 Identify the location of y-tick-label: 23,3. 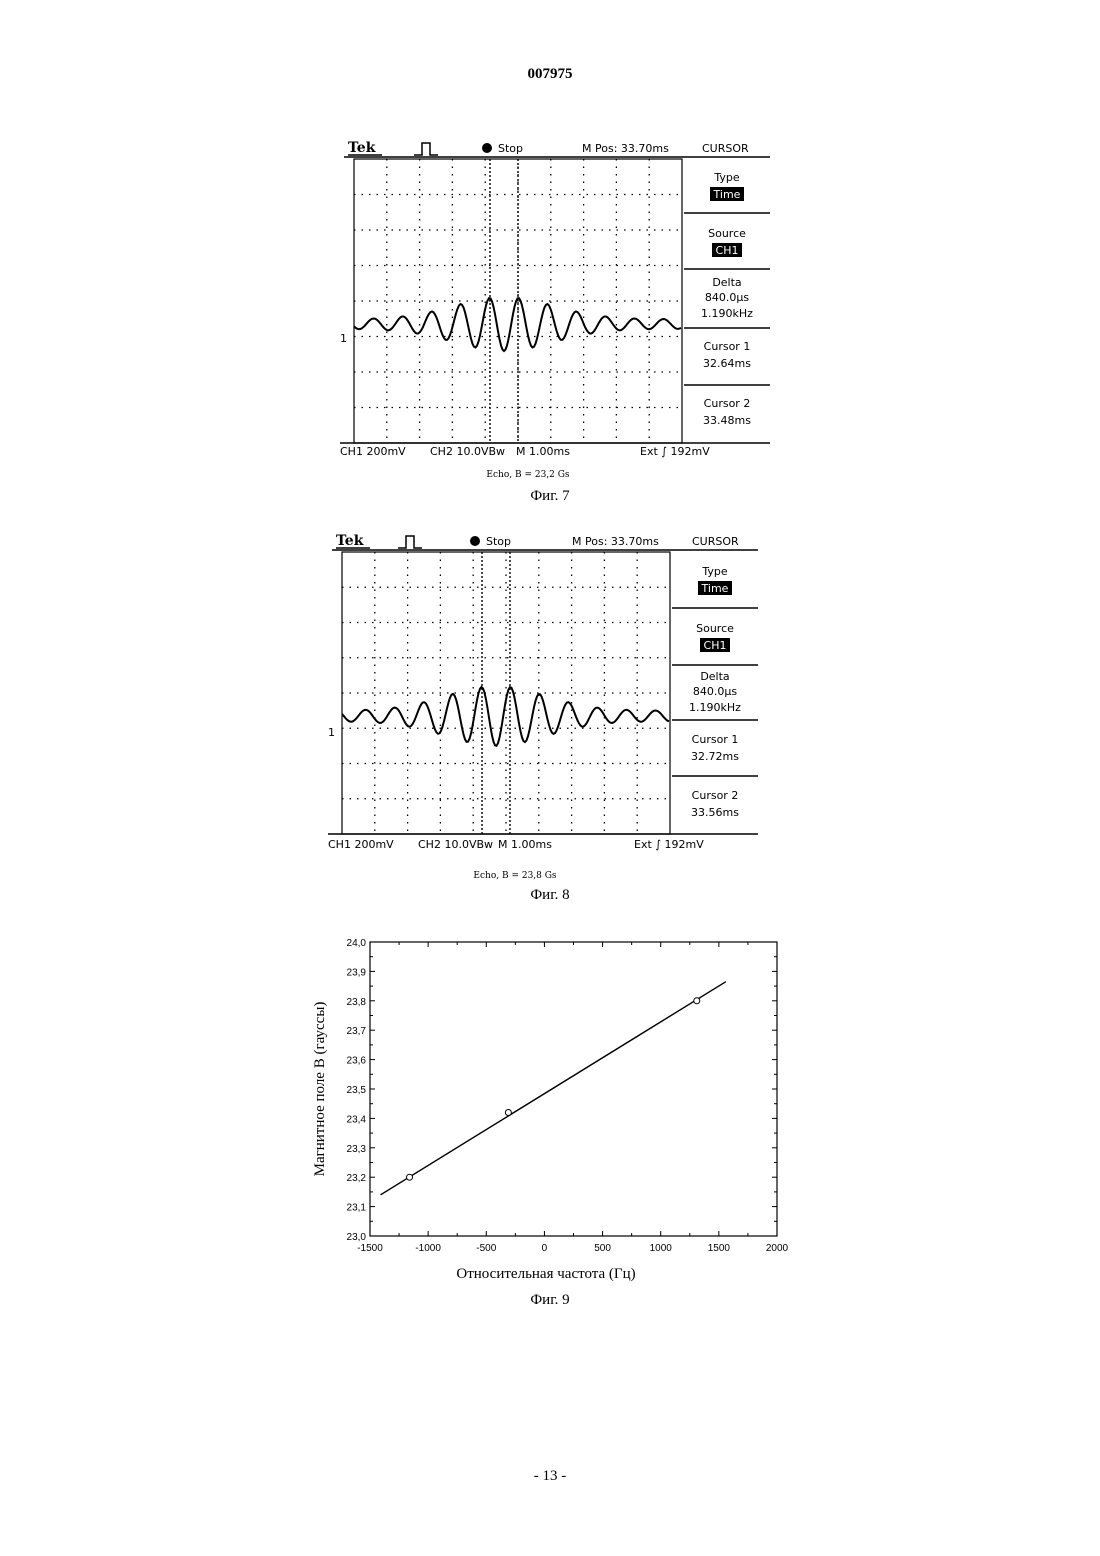
(357, 1149).